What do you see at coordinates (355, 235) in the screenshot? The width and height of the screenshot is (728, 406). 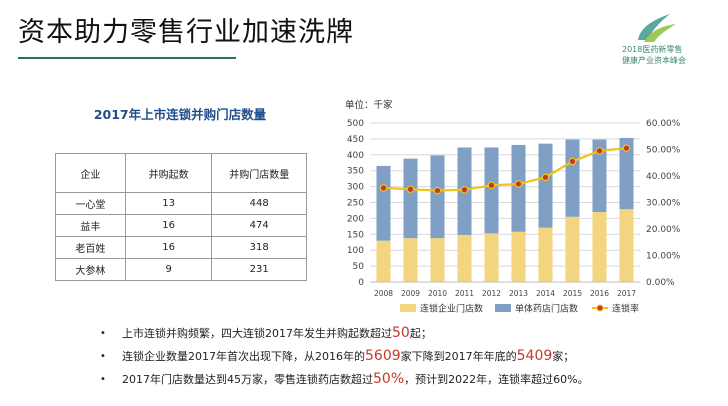 I see `y-tick-label: 150` at bounding box center [355, 235].